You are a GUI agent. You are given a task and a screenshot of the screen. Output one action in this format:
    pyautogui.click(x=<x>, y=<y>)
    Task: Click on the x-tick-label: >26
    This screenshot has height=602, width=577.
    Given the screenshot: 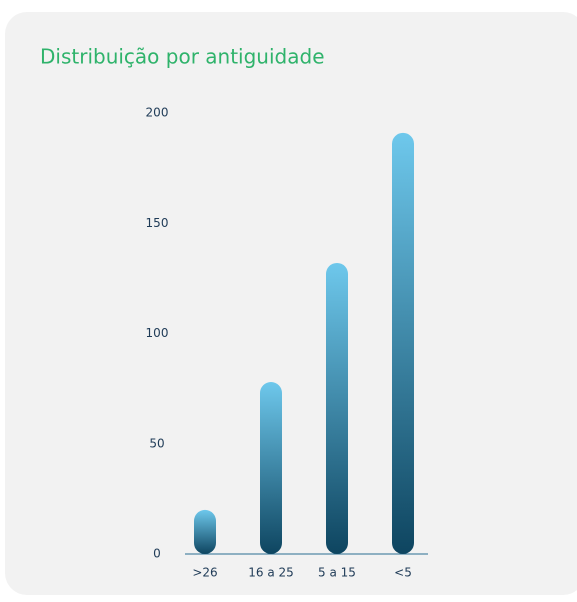 What is the action you would take?
    pyautogui.click(x=204, y=573)
    